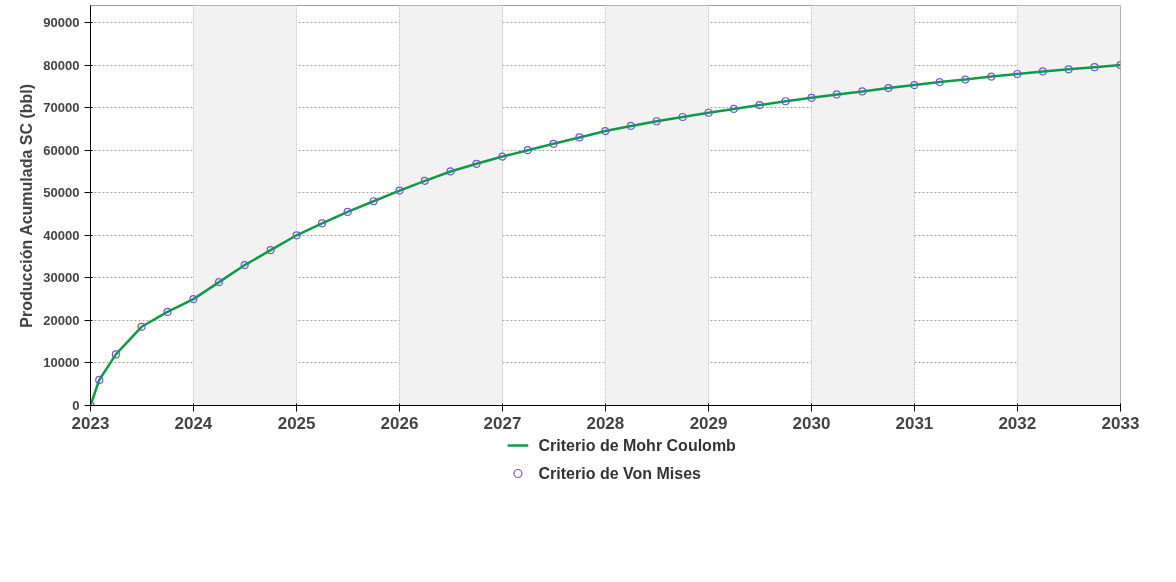 This screenshot has height=582, width=1176. What do you see at coordinates (61, 108) in the screenshot?
I see `y-tick-label: 70000` at bounding box center [61, 108].